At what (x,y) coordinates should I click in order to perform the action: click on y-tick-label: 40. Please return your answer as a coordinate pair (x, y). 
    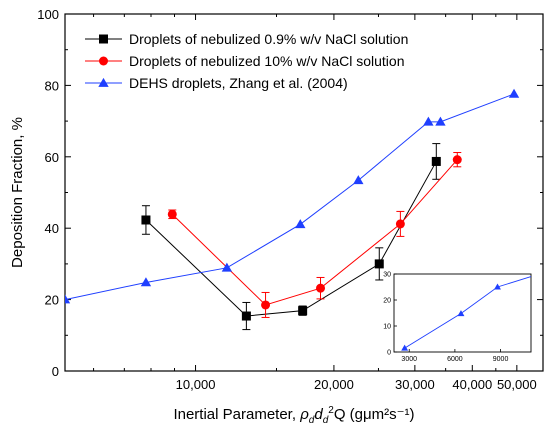
    Looking at the image, I should click on (52, 228).